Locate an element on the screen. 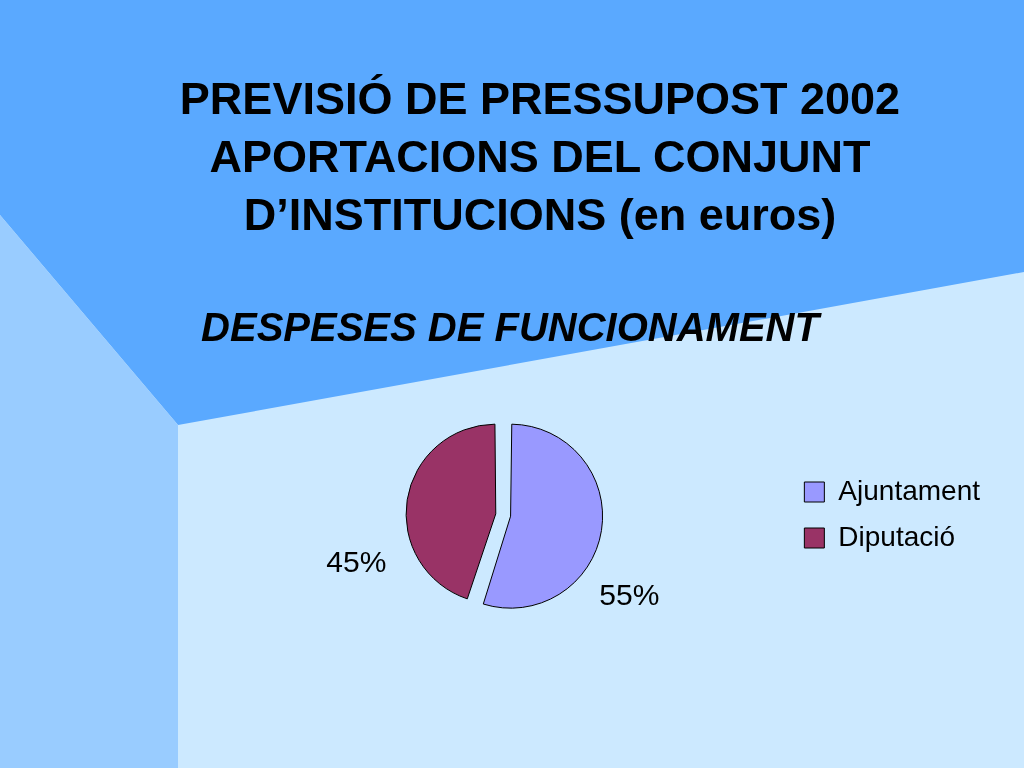  legend-label: Diputació is located at coordinates (897, 536).